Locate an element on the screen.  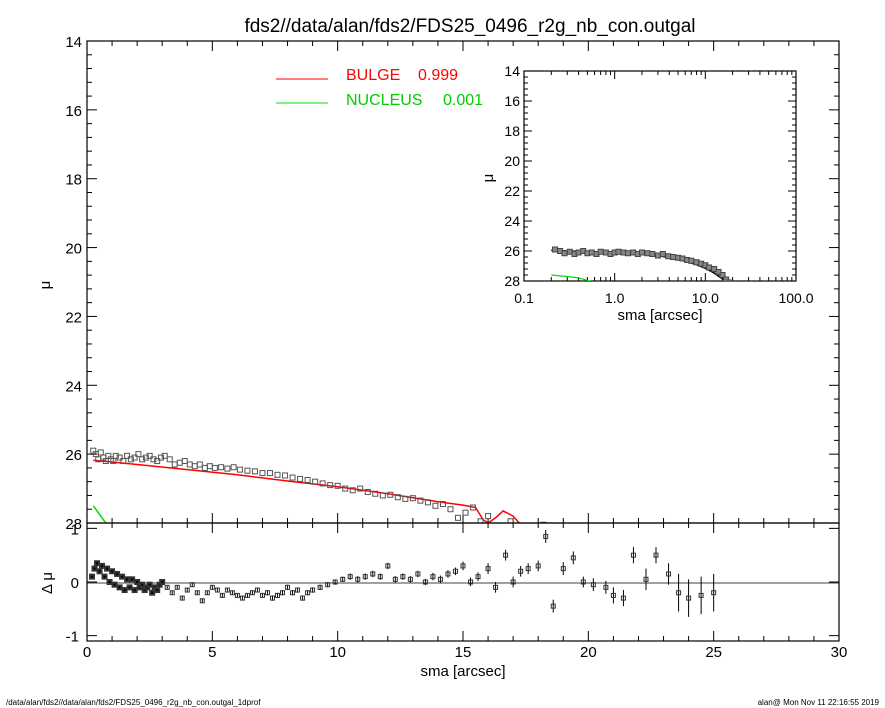
residual-x-tick-label: 25 is located at coordinates (713, 652).